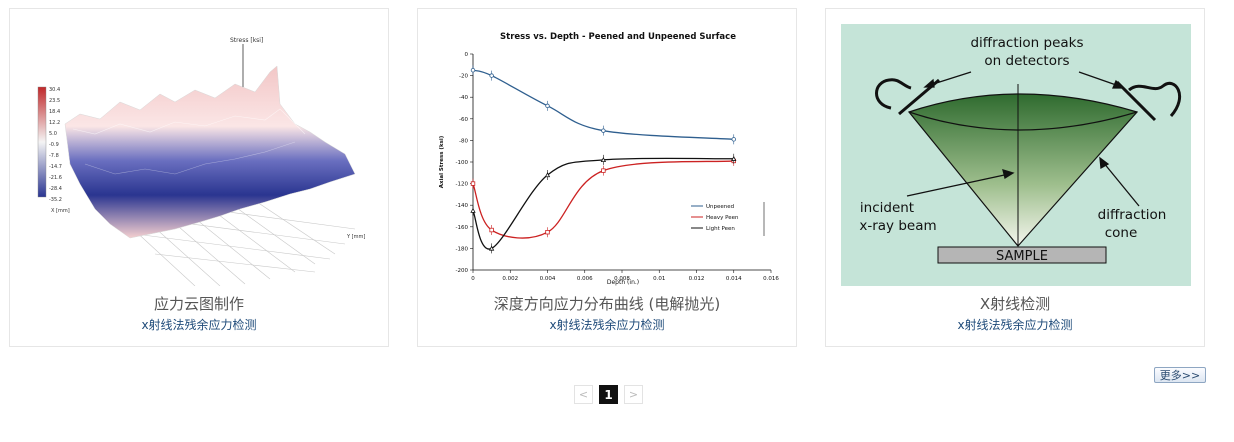 The width and height of the screenshot is (1234, 442). What do you see at coordinates (583, 394) in the screenshot?
I see `pagination-prev-button: <` at bounding box center [583, 394].